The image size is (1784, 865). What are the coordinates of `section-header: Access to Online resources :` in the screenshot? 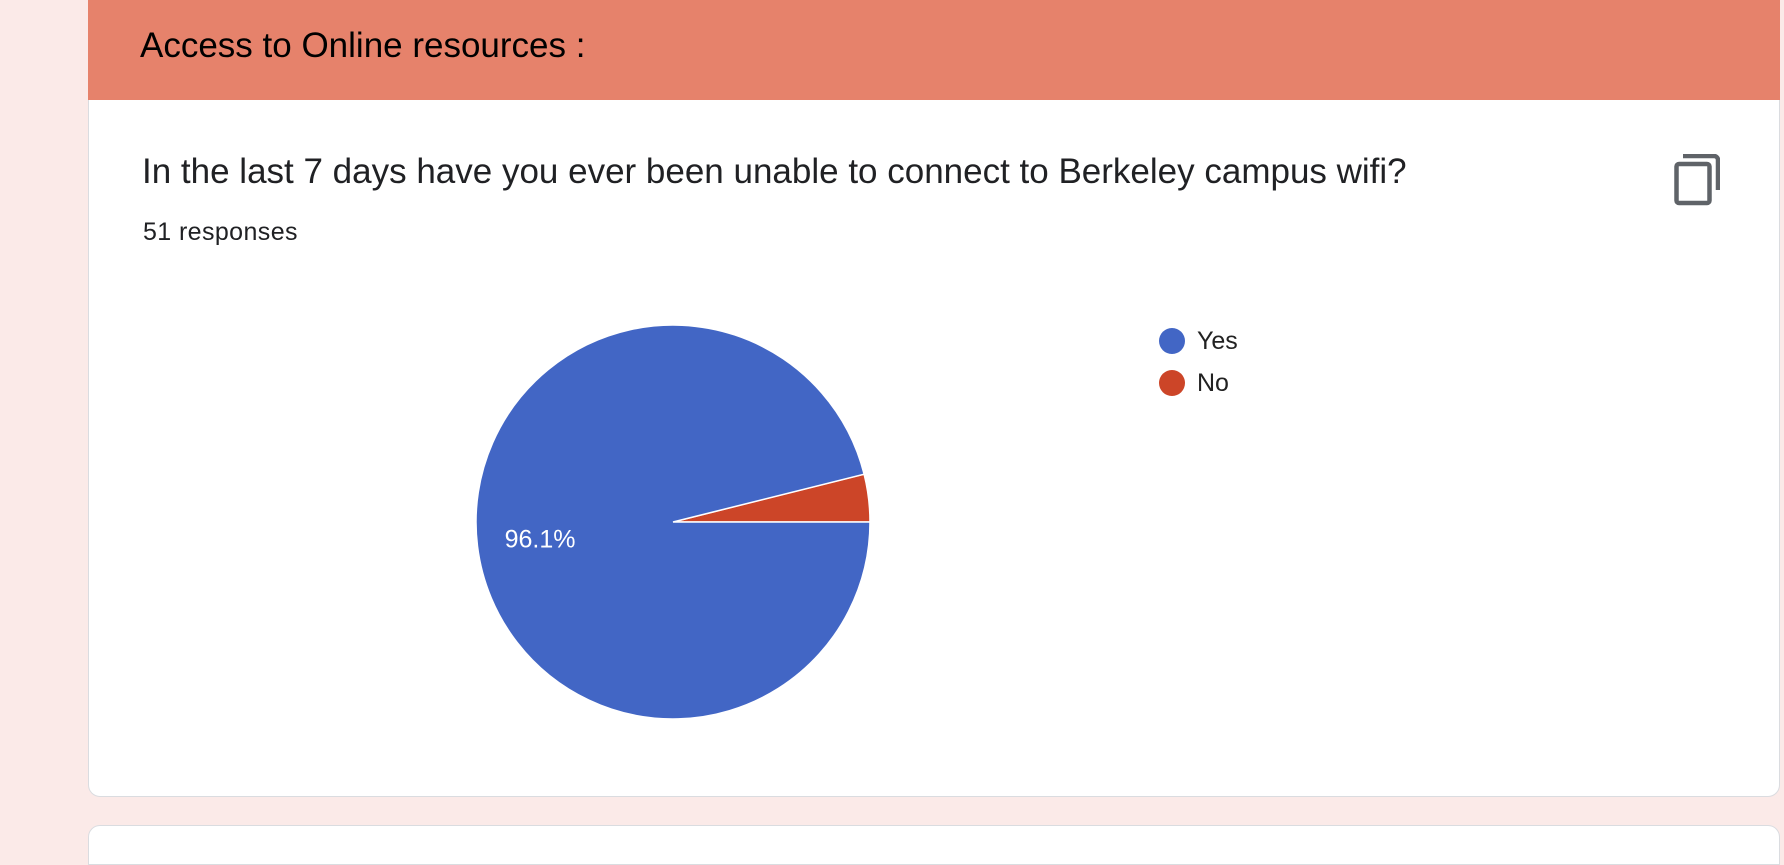 It's located at (934, 50).